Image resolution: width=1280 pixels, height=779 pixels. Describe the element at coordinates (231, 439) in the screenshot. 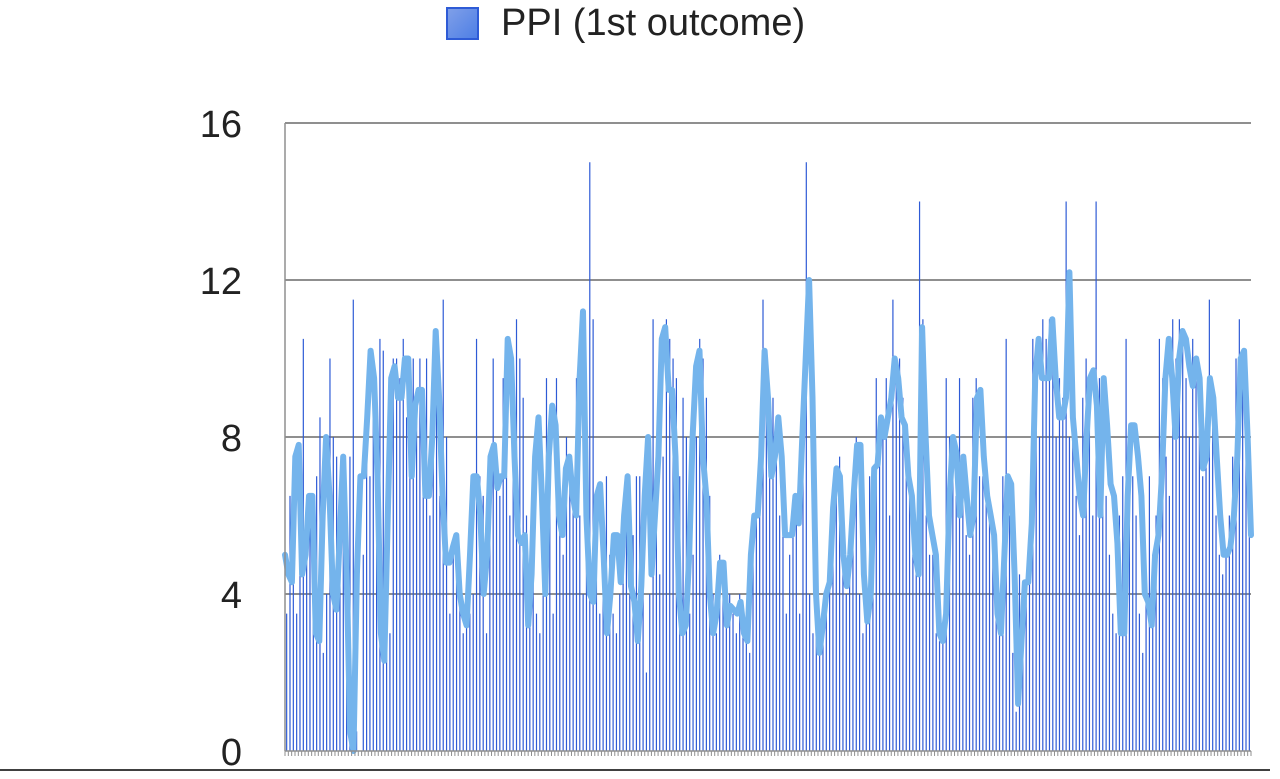

I see `y-tick-label: 8` at that location.